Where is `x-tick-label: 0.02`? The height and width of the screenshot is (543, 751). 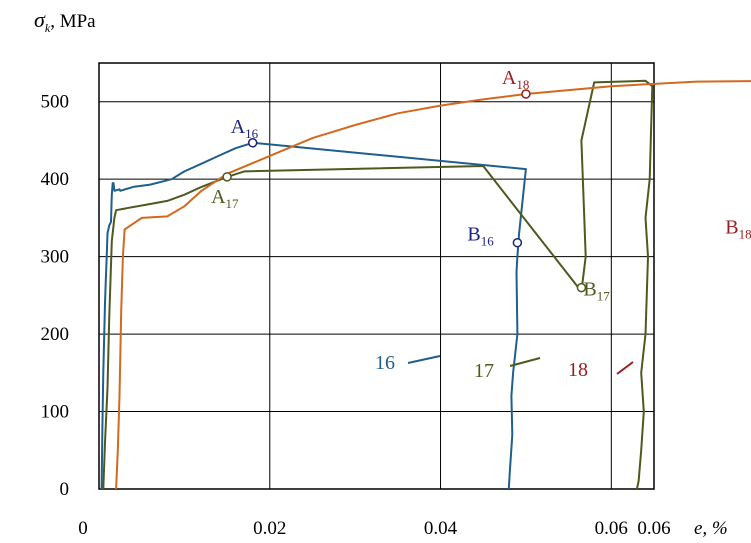 x-tick-label: 0.02 is located at coordinates (269, 528).